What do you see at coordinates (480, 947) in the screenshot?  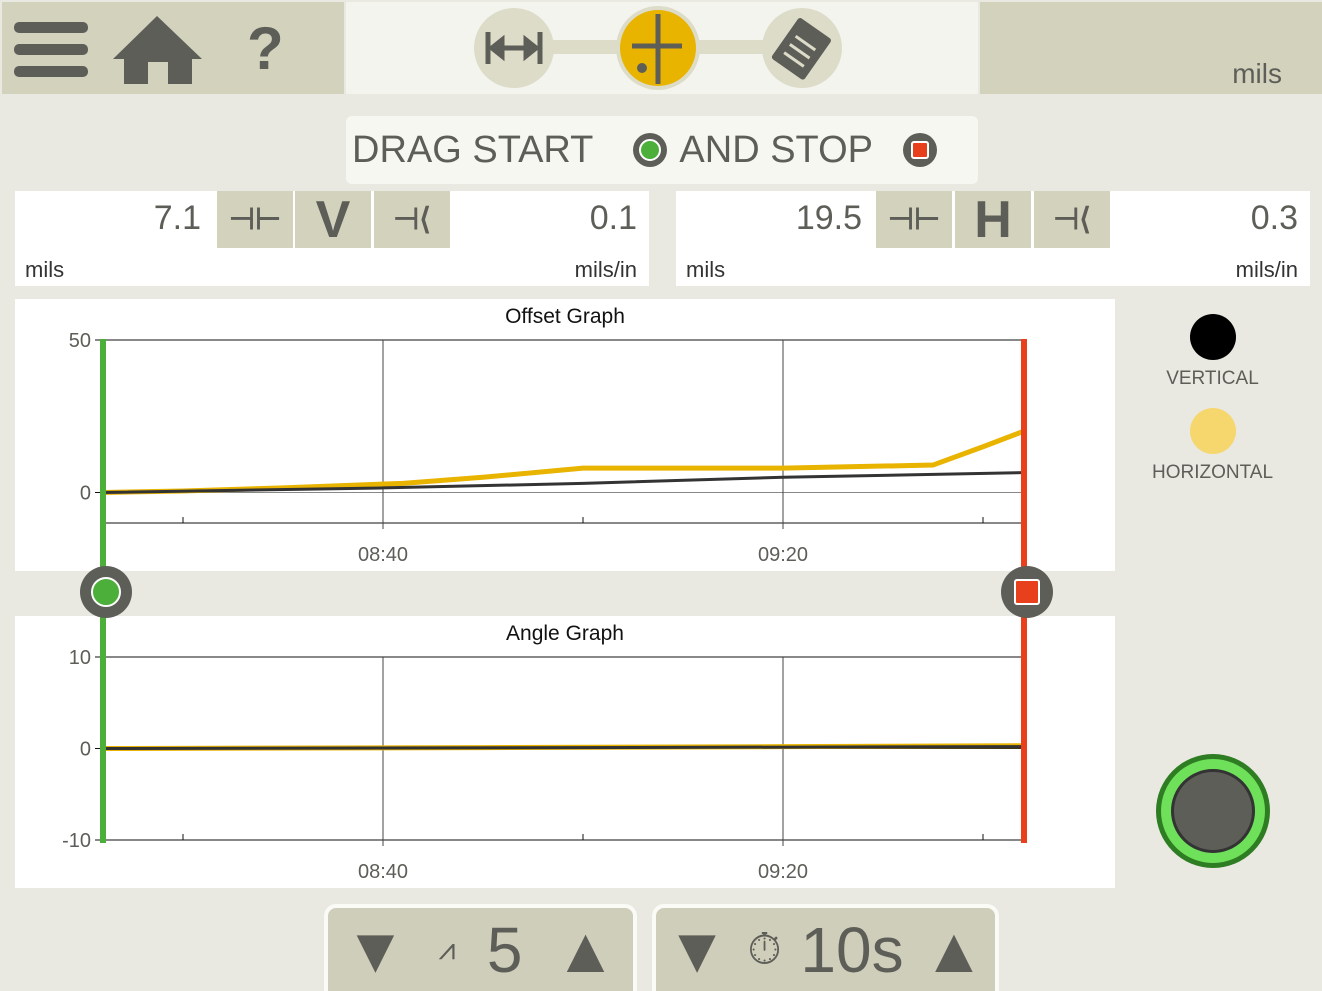 I see `filter-stepper: ▼ ⩘ 5 ▲` at bounding box center [480, 947].